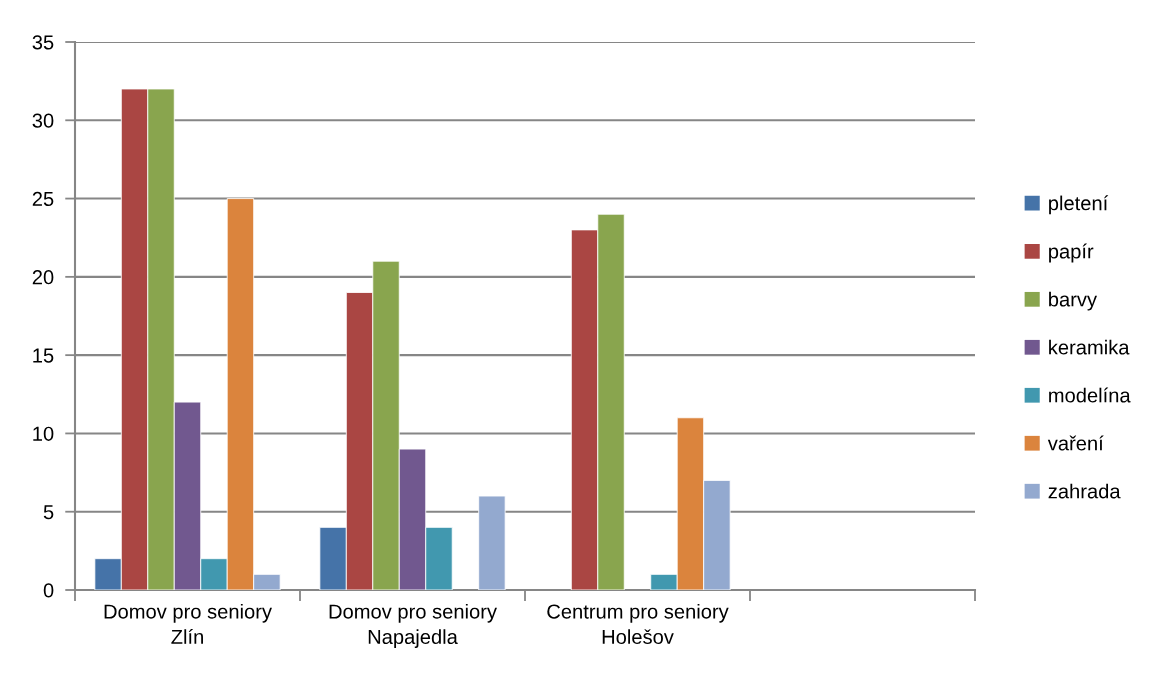  I want to click on legend-label: pletení, so click(1079, 205).